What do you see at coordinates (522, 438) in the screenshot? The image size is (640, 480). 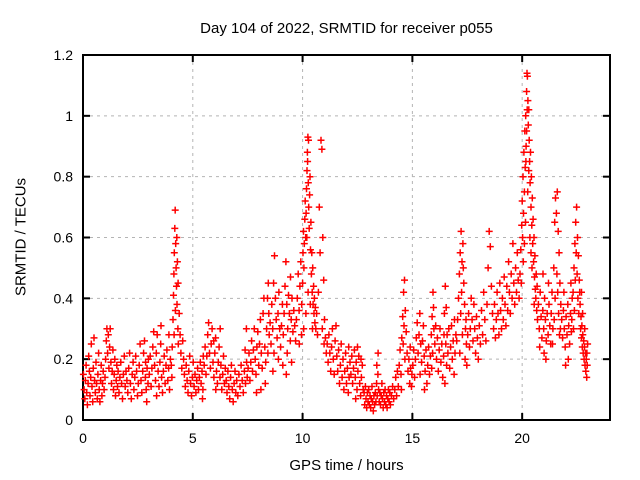 I see `tick-label: 20` at bounding box center [522, 438].